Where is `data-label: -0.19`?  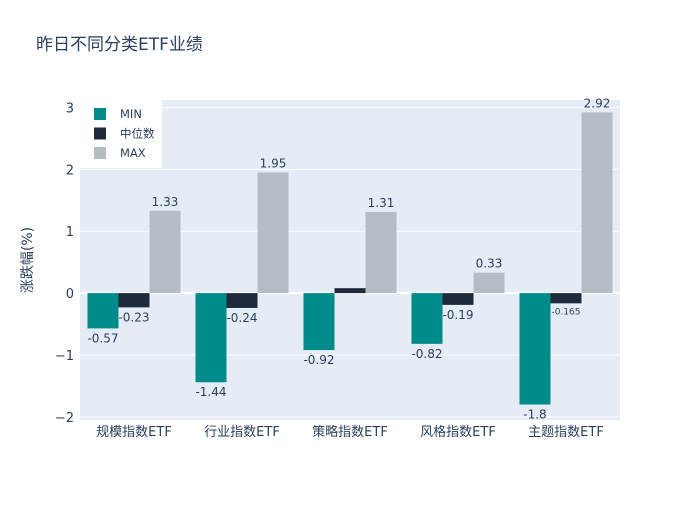 data-label: -0.19 is located at coordinates (457, 315).